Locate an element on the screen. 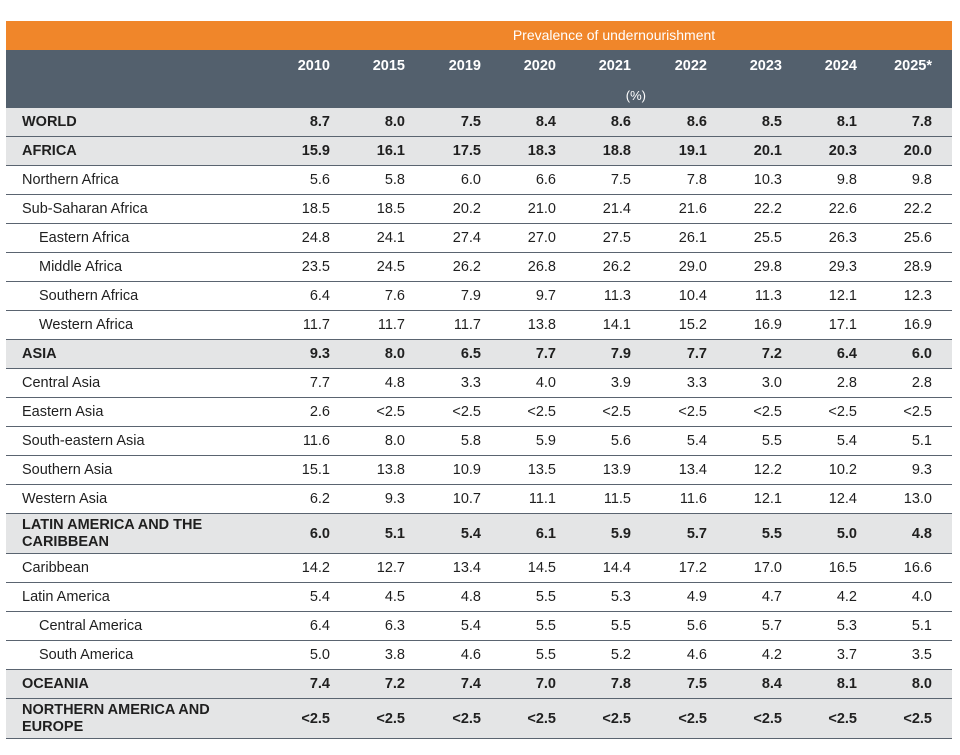 This screenshot has width=960, height=755. value-cell: 18.5 is located at coordinates (315, 209).